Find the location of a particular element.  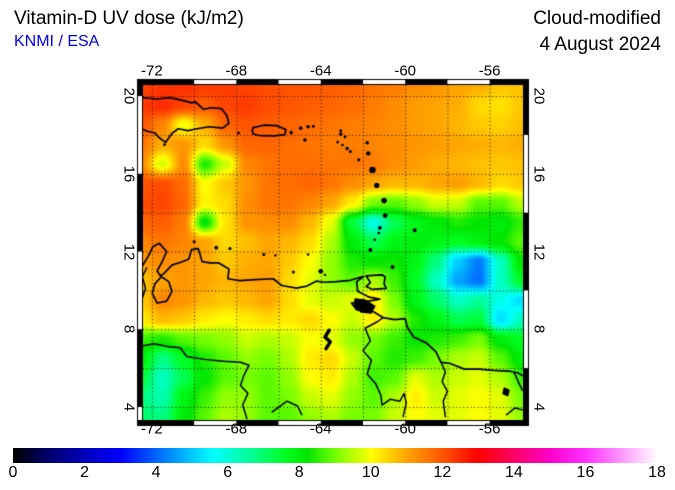

lon-tick-label-top: -64 is located at coordinates (320, 71).